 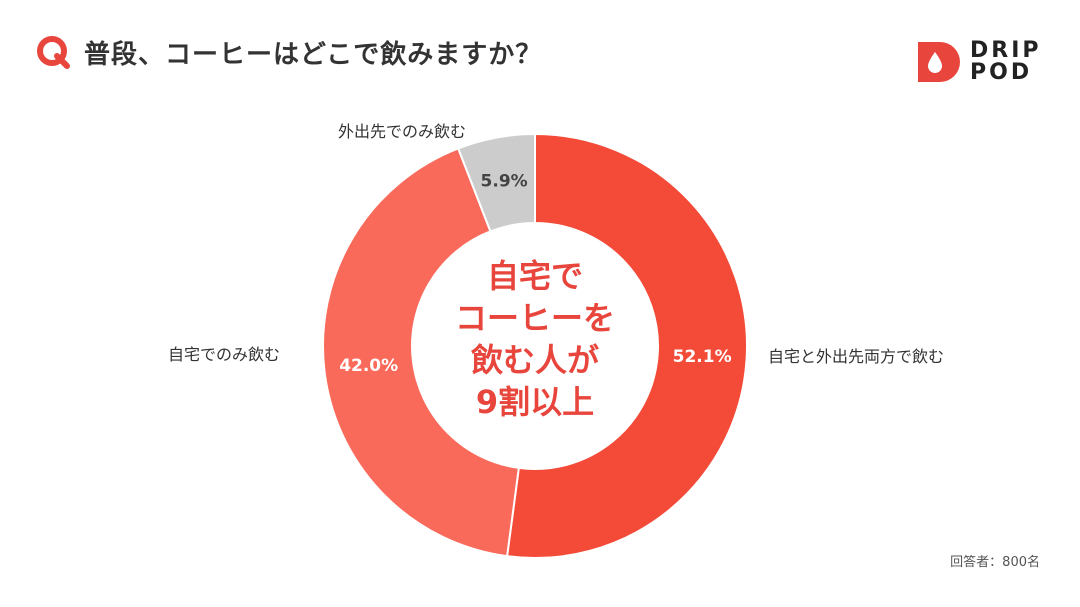 I want to click on brand-line-1: DRIP, so click(x=1006, y=50).